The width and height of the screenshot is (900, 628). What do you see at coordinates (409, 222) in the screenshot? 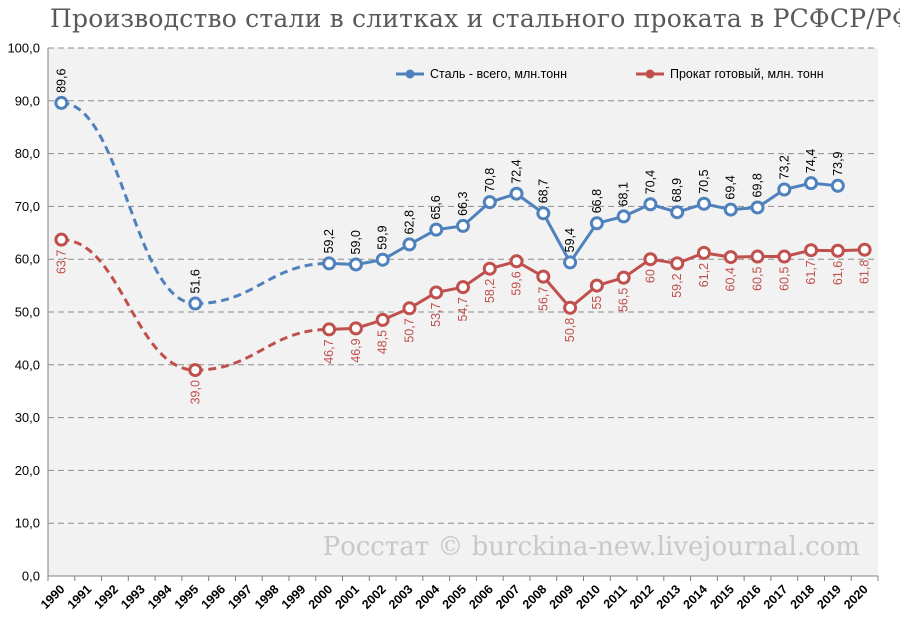
I see `data-label-steel: 62,8` at bounding box center [409, 222].